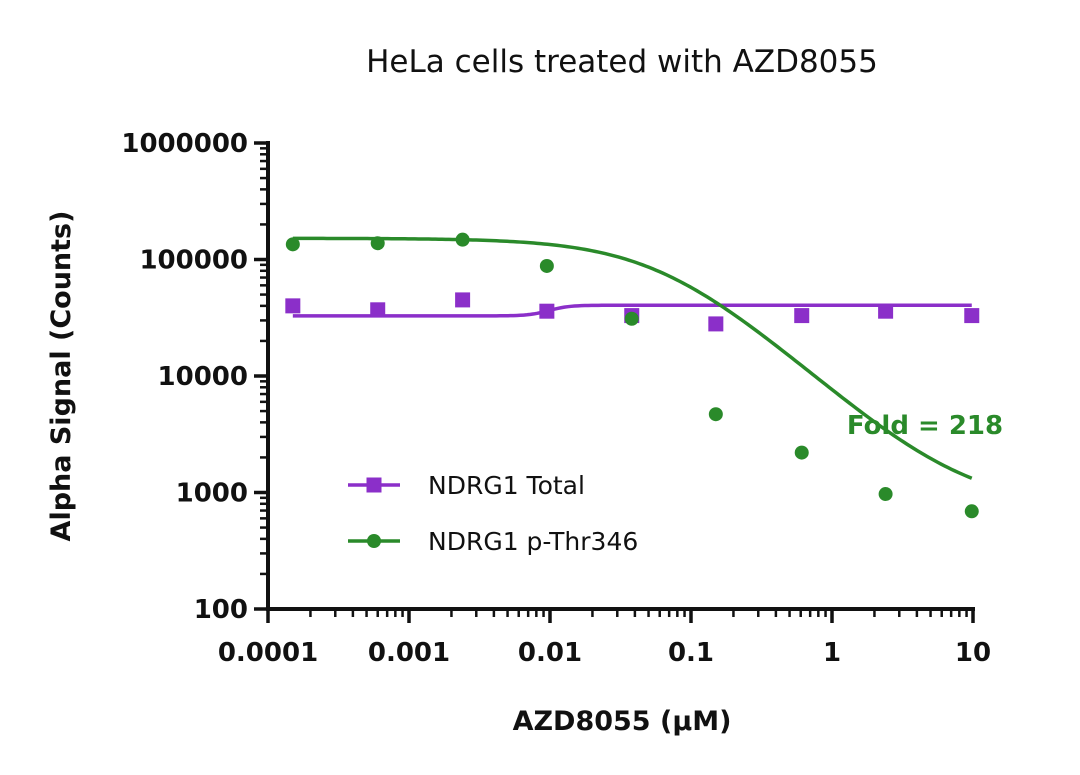 The image size is (1080, 775). Describe the element at coordinates (533, 541) in the screenshot. I see `legend-label-2: NDRG1 p-Thr346` at that location.